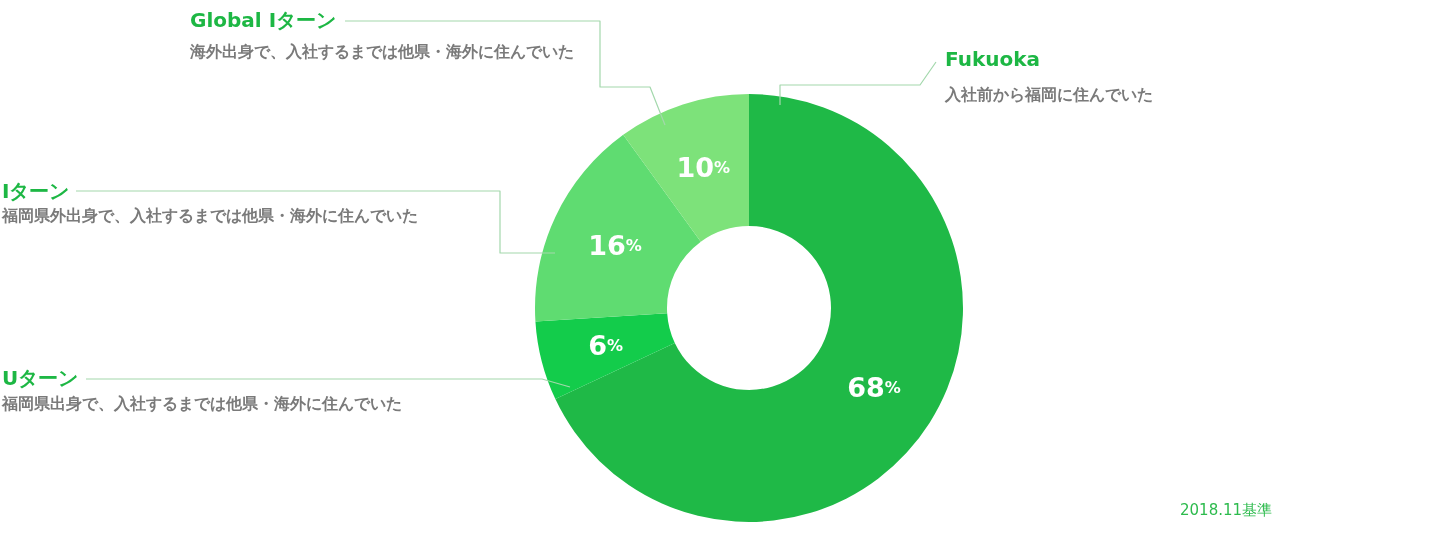  I want to click on data-label: 68%, so click(874, 387).